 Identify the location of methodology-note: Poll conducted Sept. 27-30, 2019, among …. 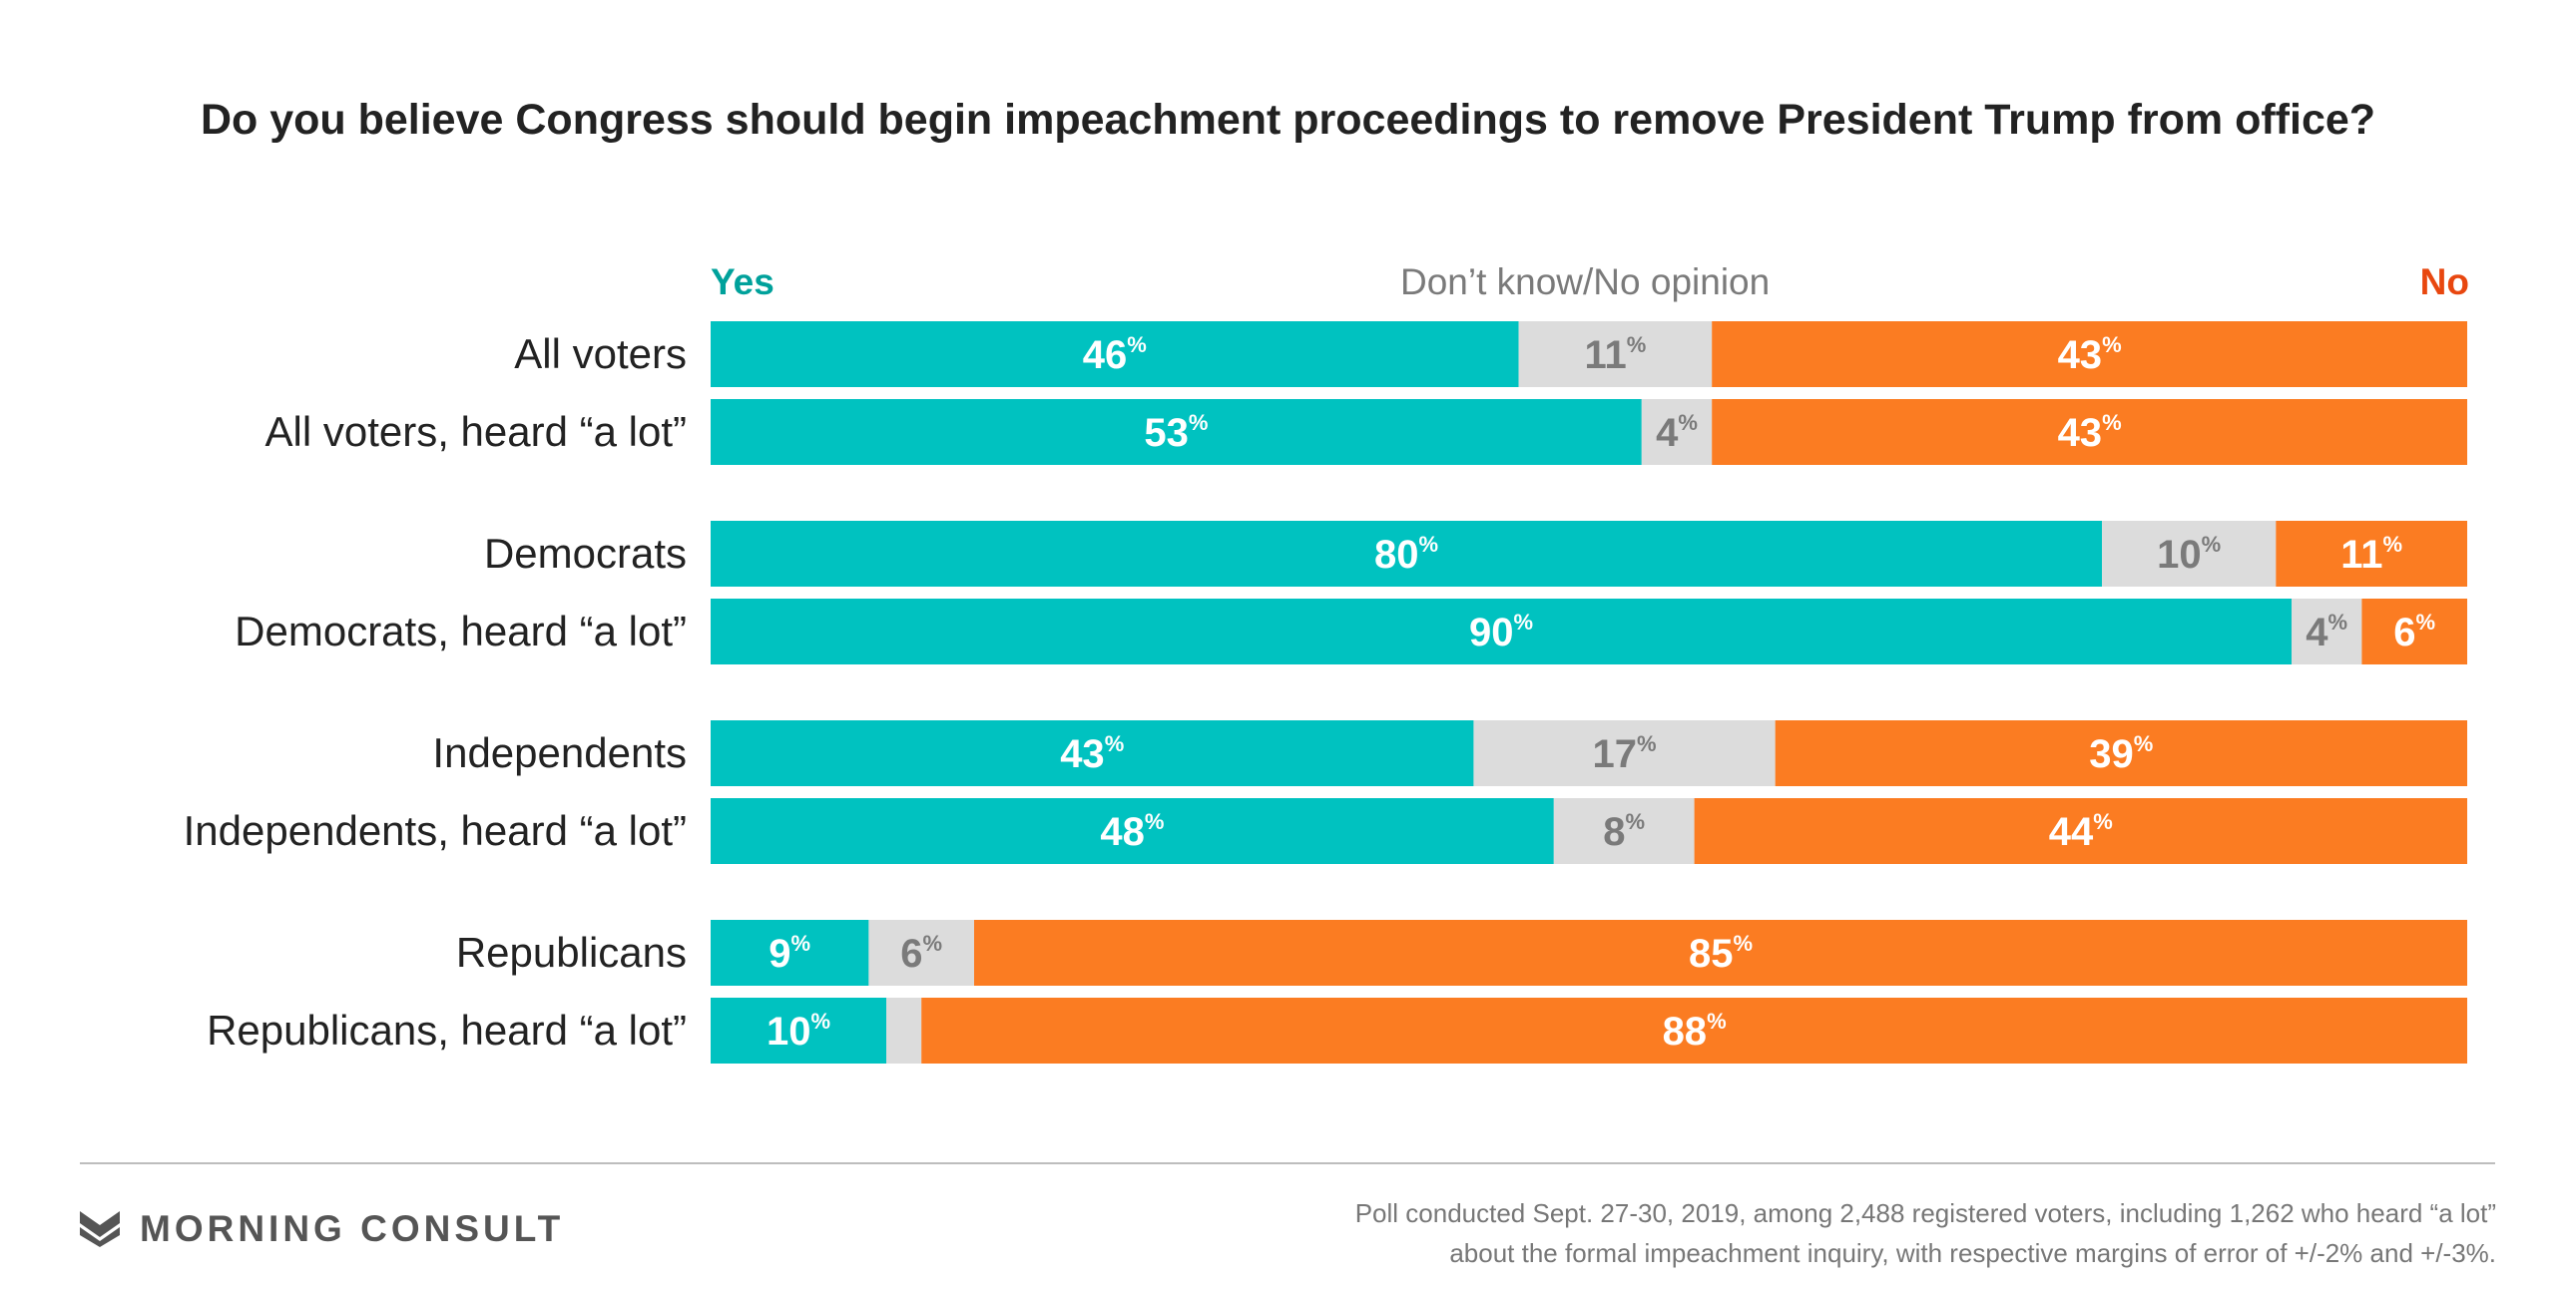
(1698, 1233).